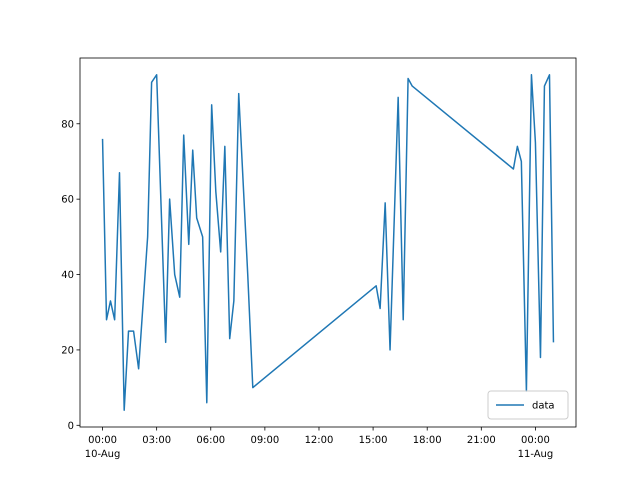  I want to click on x-tick-label: 09:00, so click(265, 440).